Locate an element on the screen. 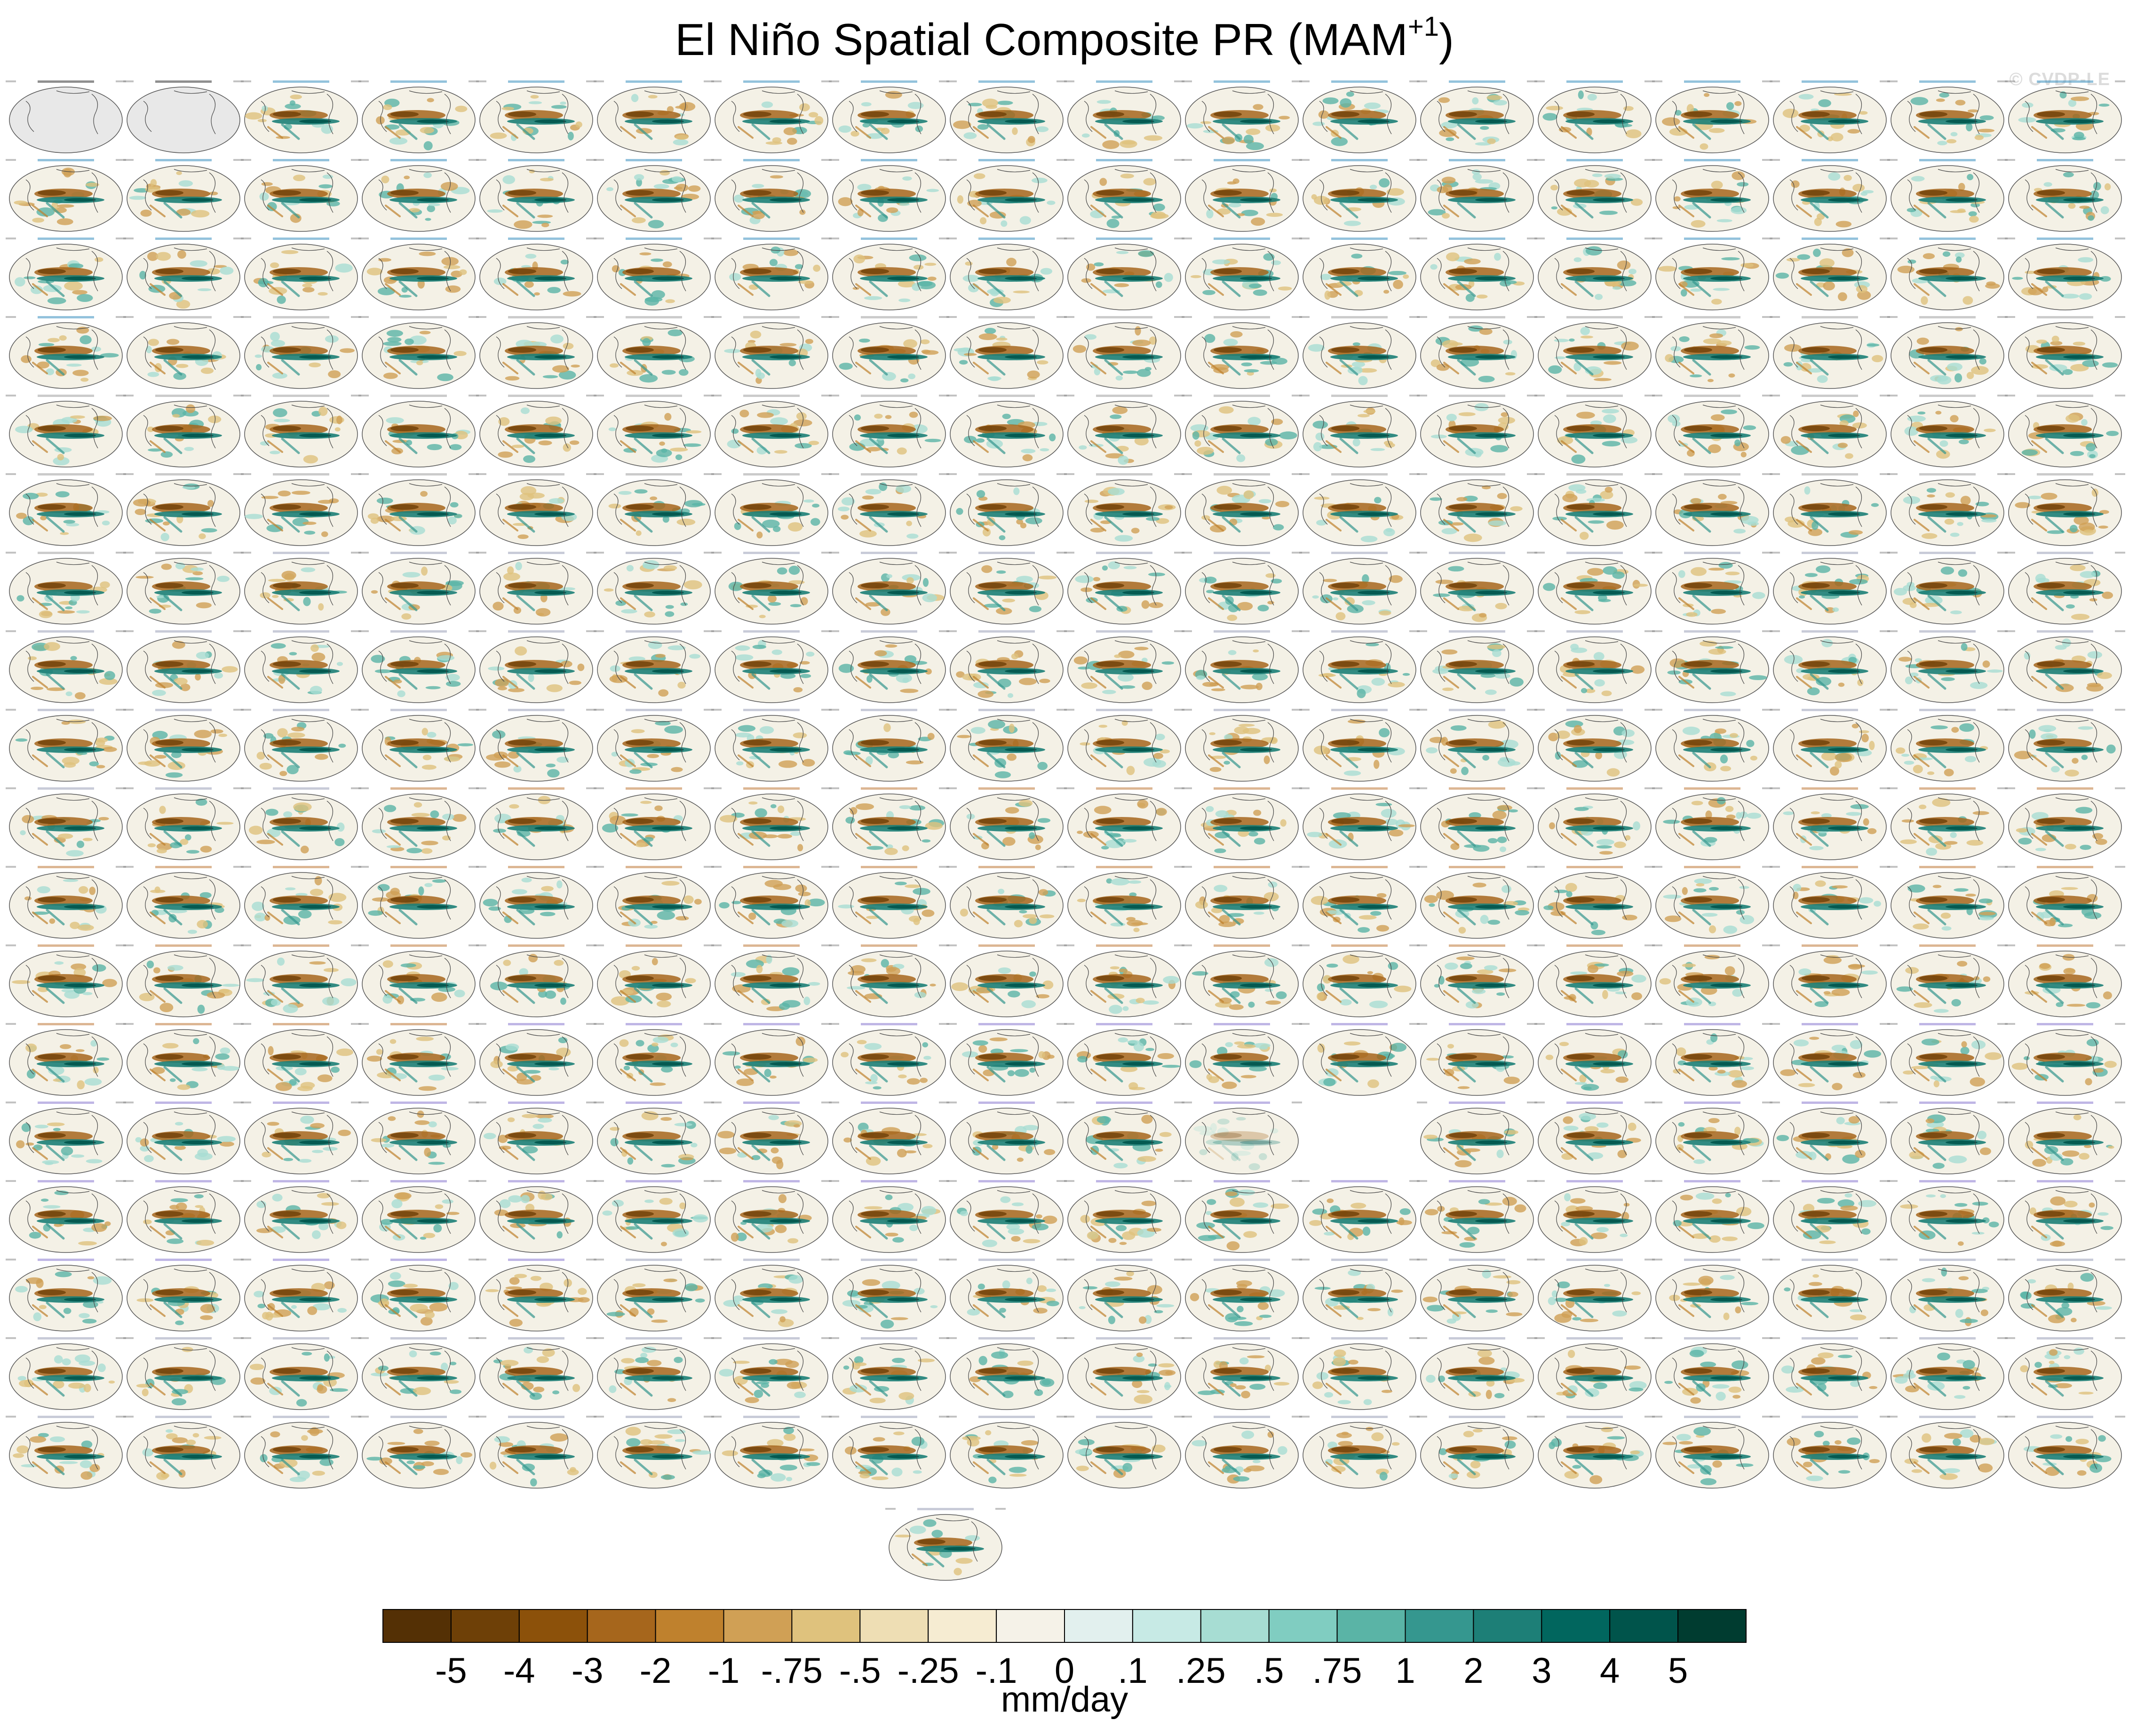  watermark: © CVDP-LE is located at coordinates (2059, 79).